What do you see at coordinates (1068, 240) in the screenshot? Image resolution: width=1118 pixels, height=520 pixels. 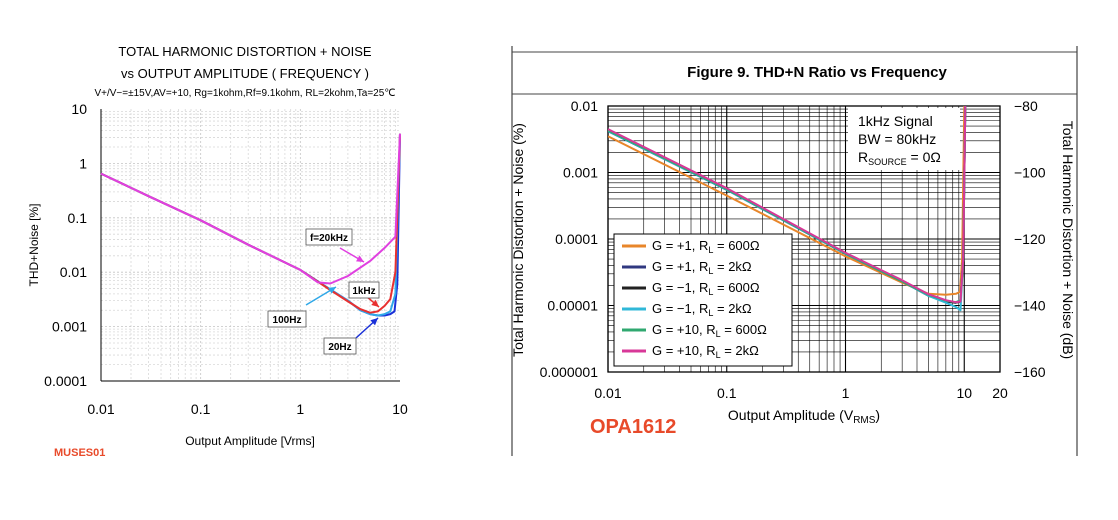 I see `right-y2-axis-label: Total Harmonic Distortion + Noise (dB)` at bounding box center [1068, 240].